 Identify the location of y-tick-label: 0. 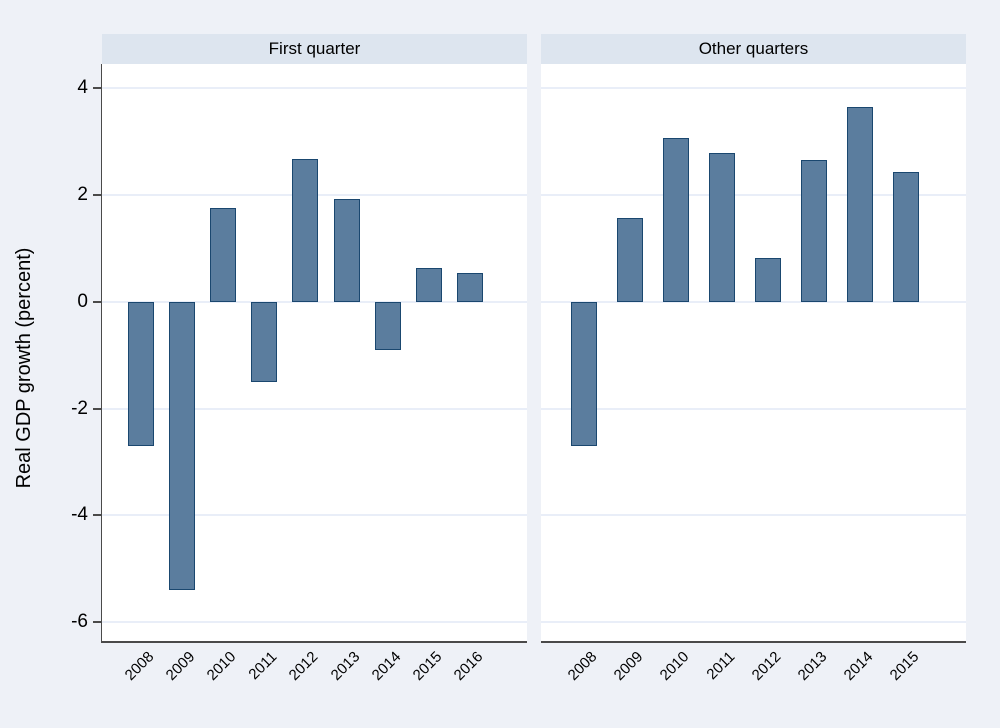
(82, 301).